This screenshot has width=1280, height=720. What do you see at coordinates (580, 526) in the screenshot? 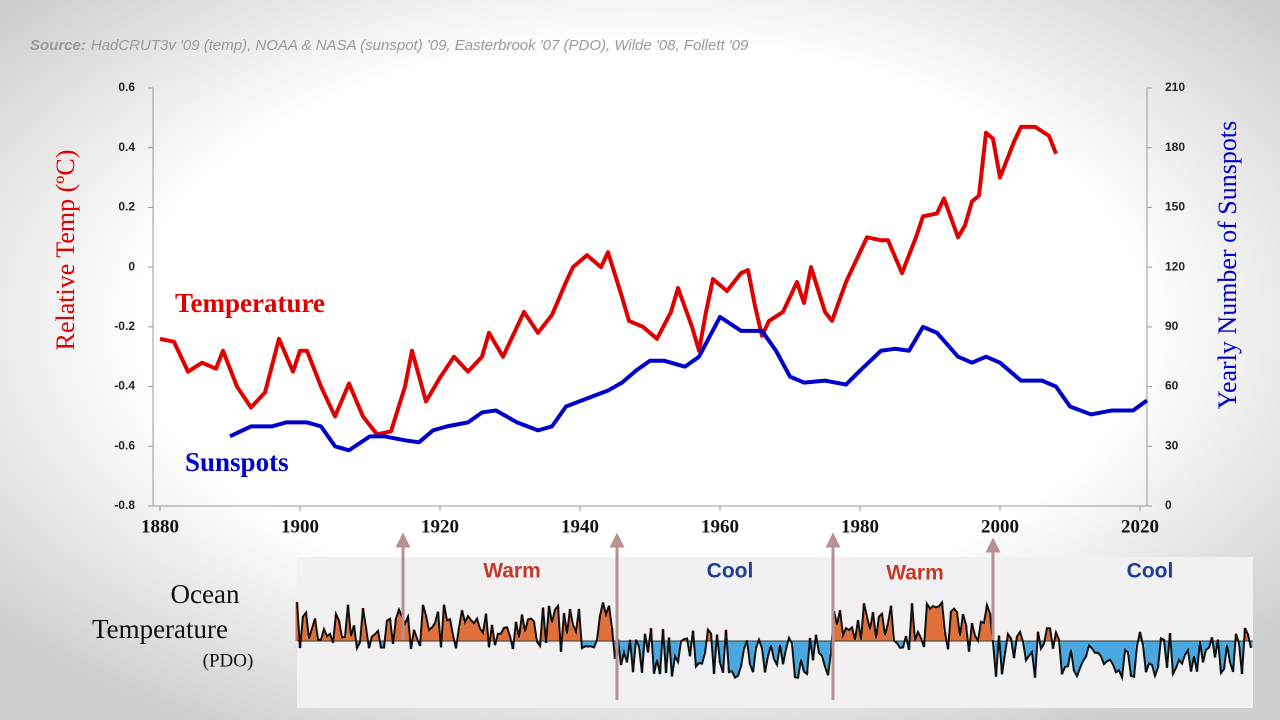
I see `x-tick-label: 1940` at bounding box center [580, 526].